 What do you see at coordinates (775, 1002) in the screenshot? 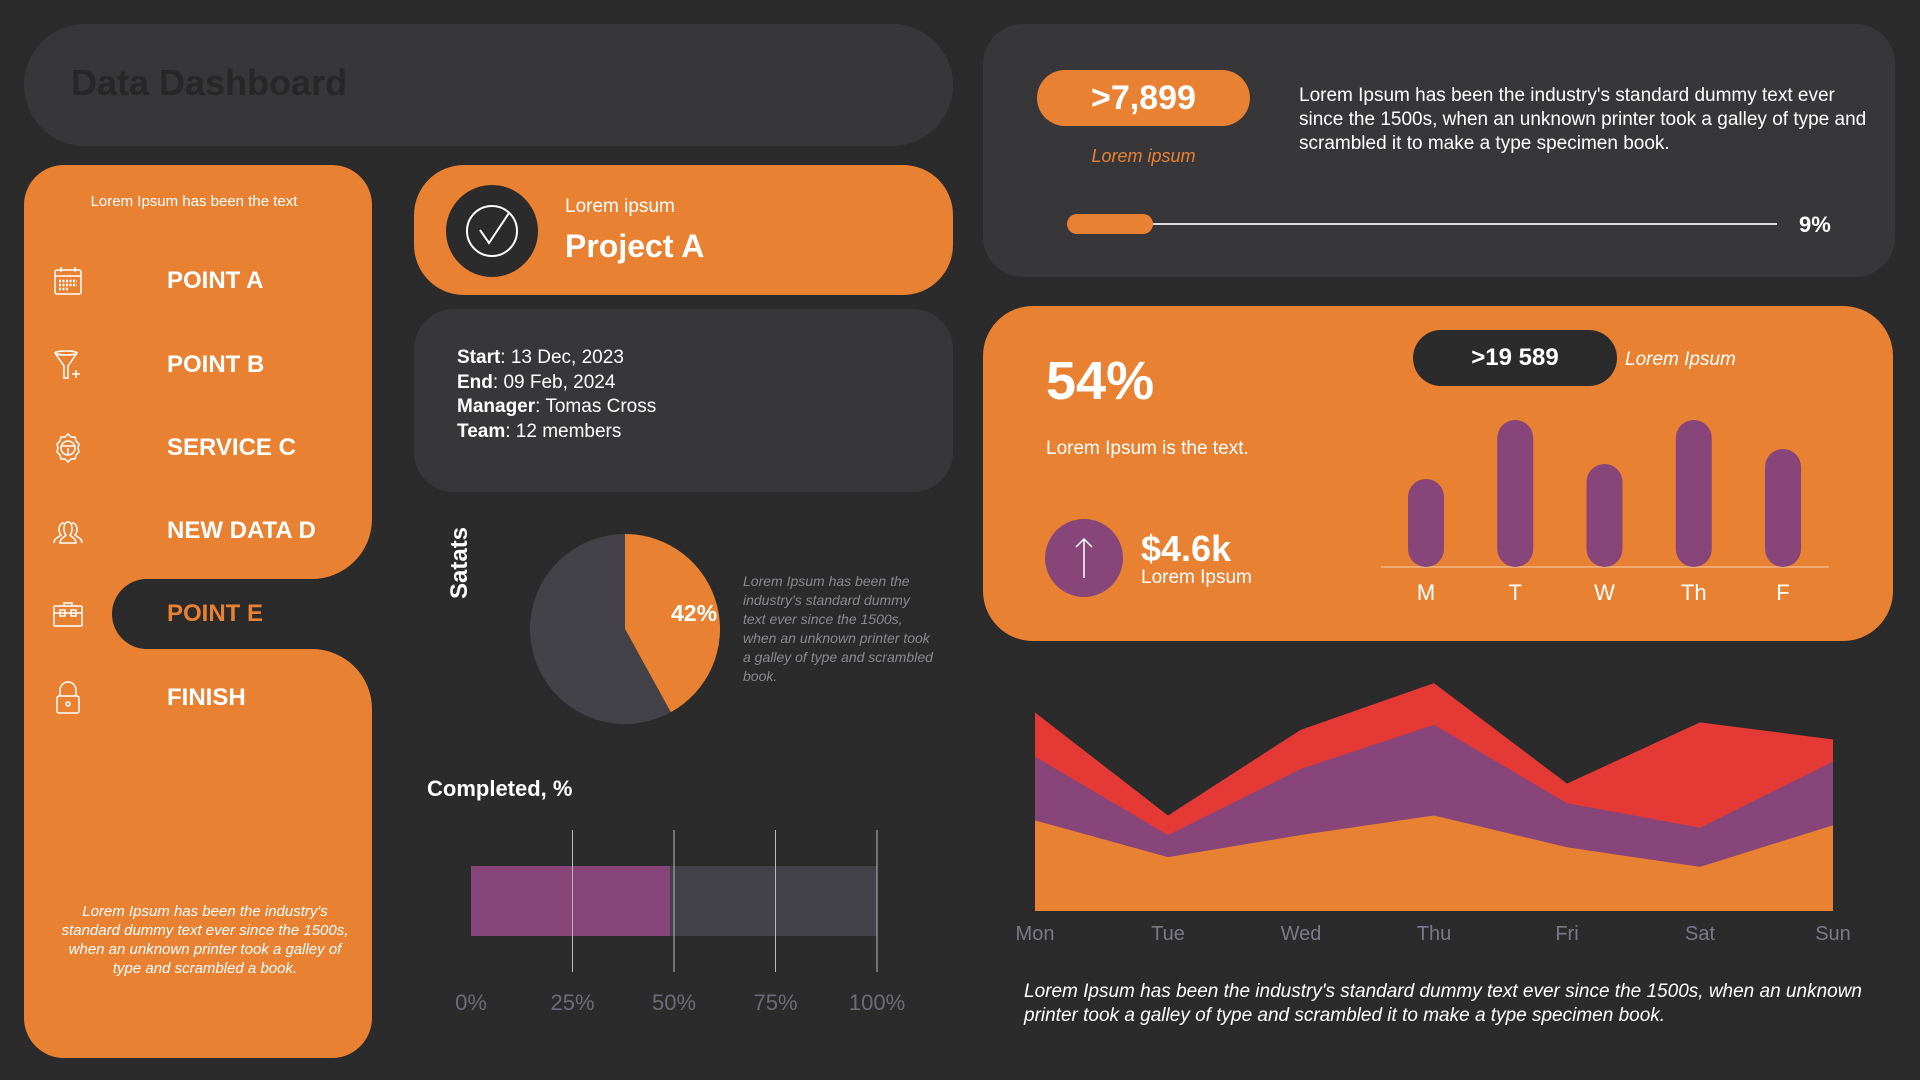
I see `tick-label: 75%` at bounding box center [775, 1002].